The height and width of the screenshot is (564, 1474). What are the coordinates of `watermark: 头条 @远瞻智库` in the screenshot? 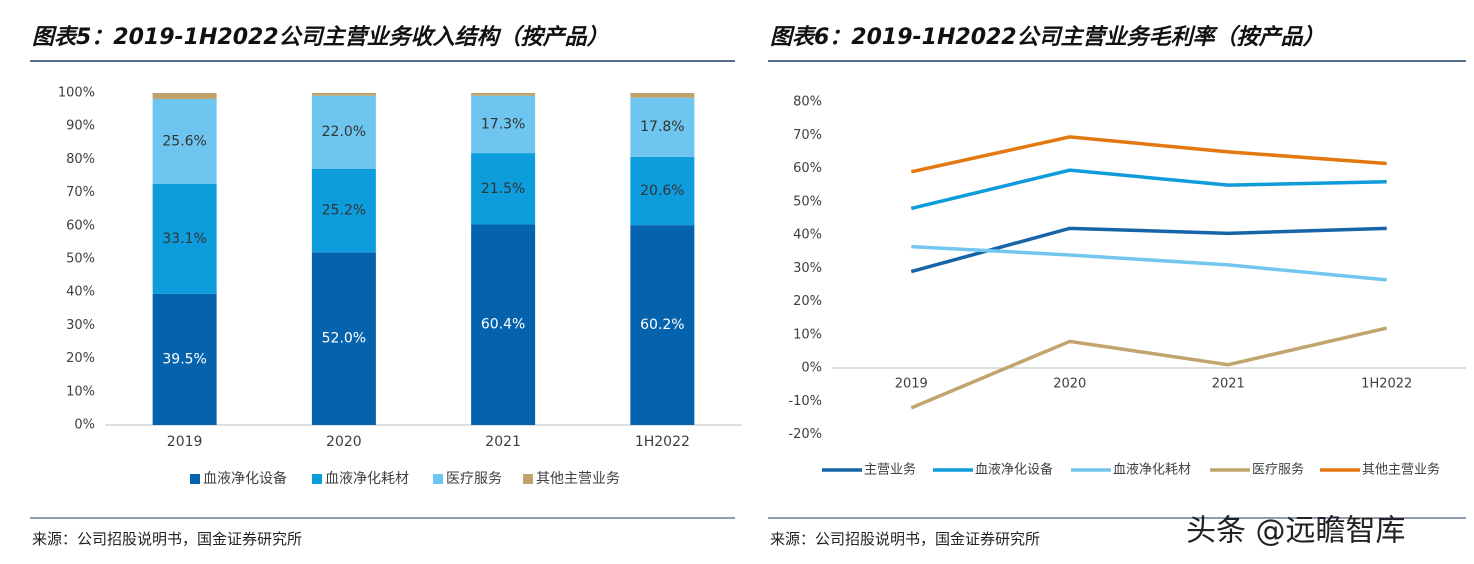 It's located at (1296, 531).